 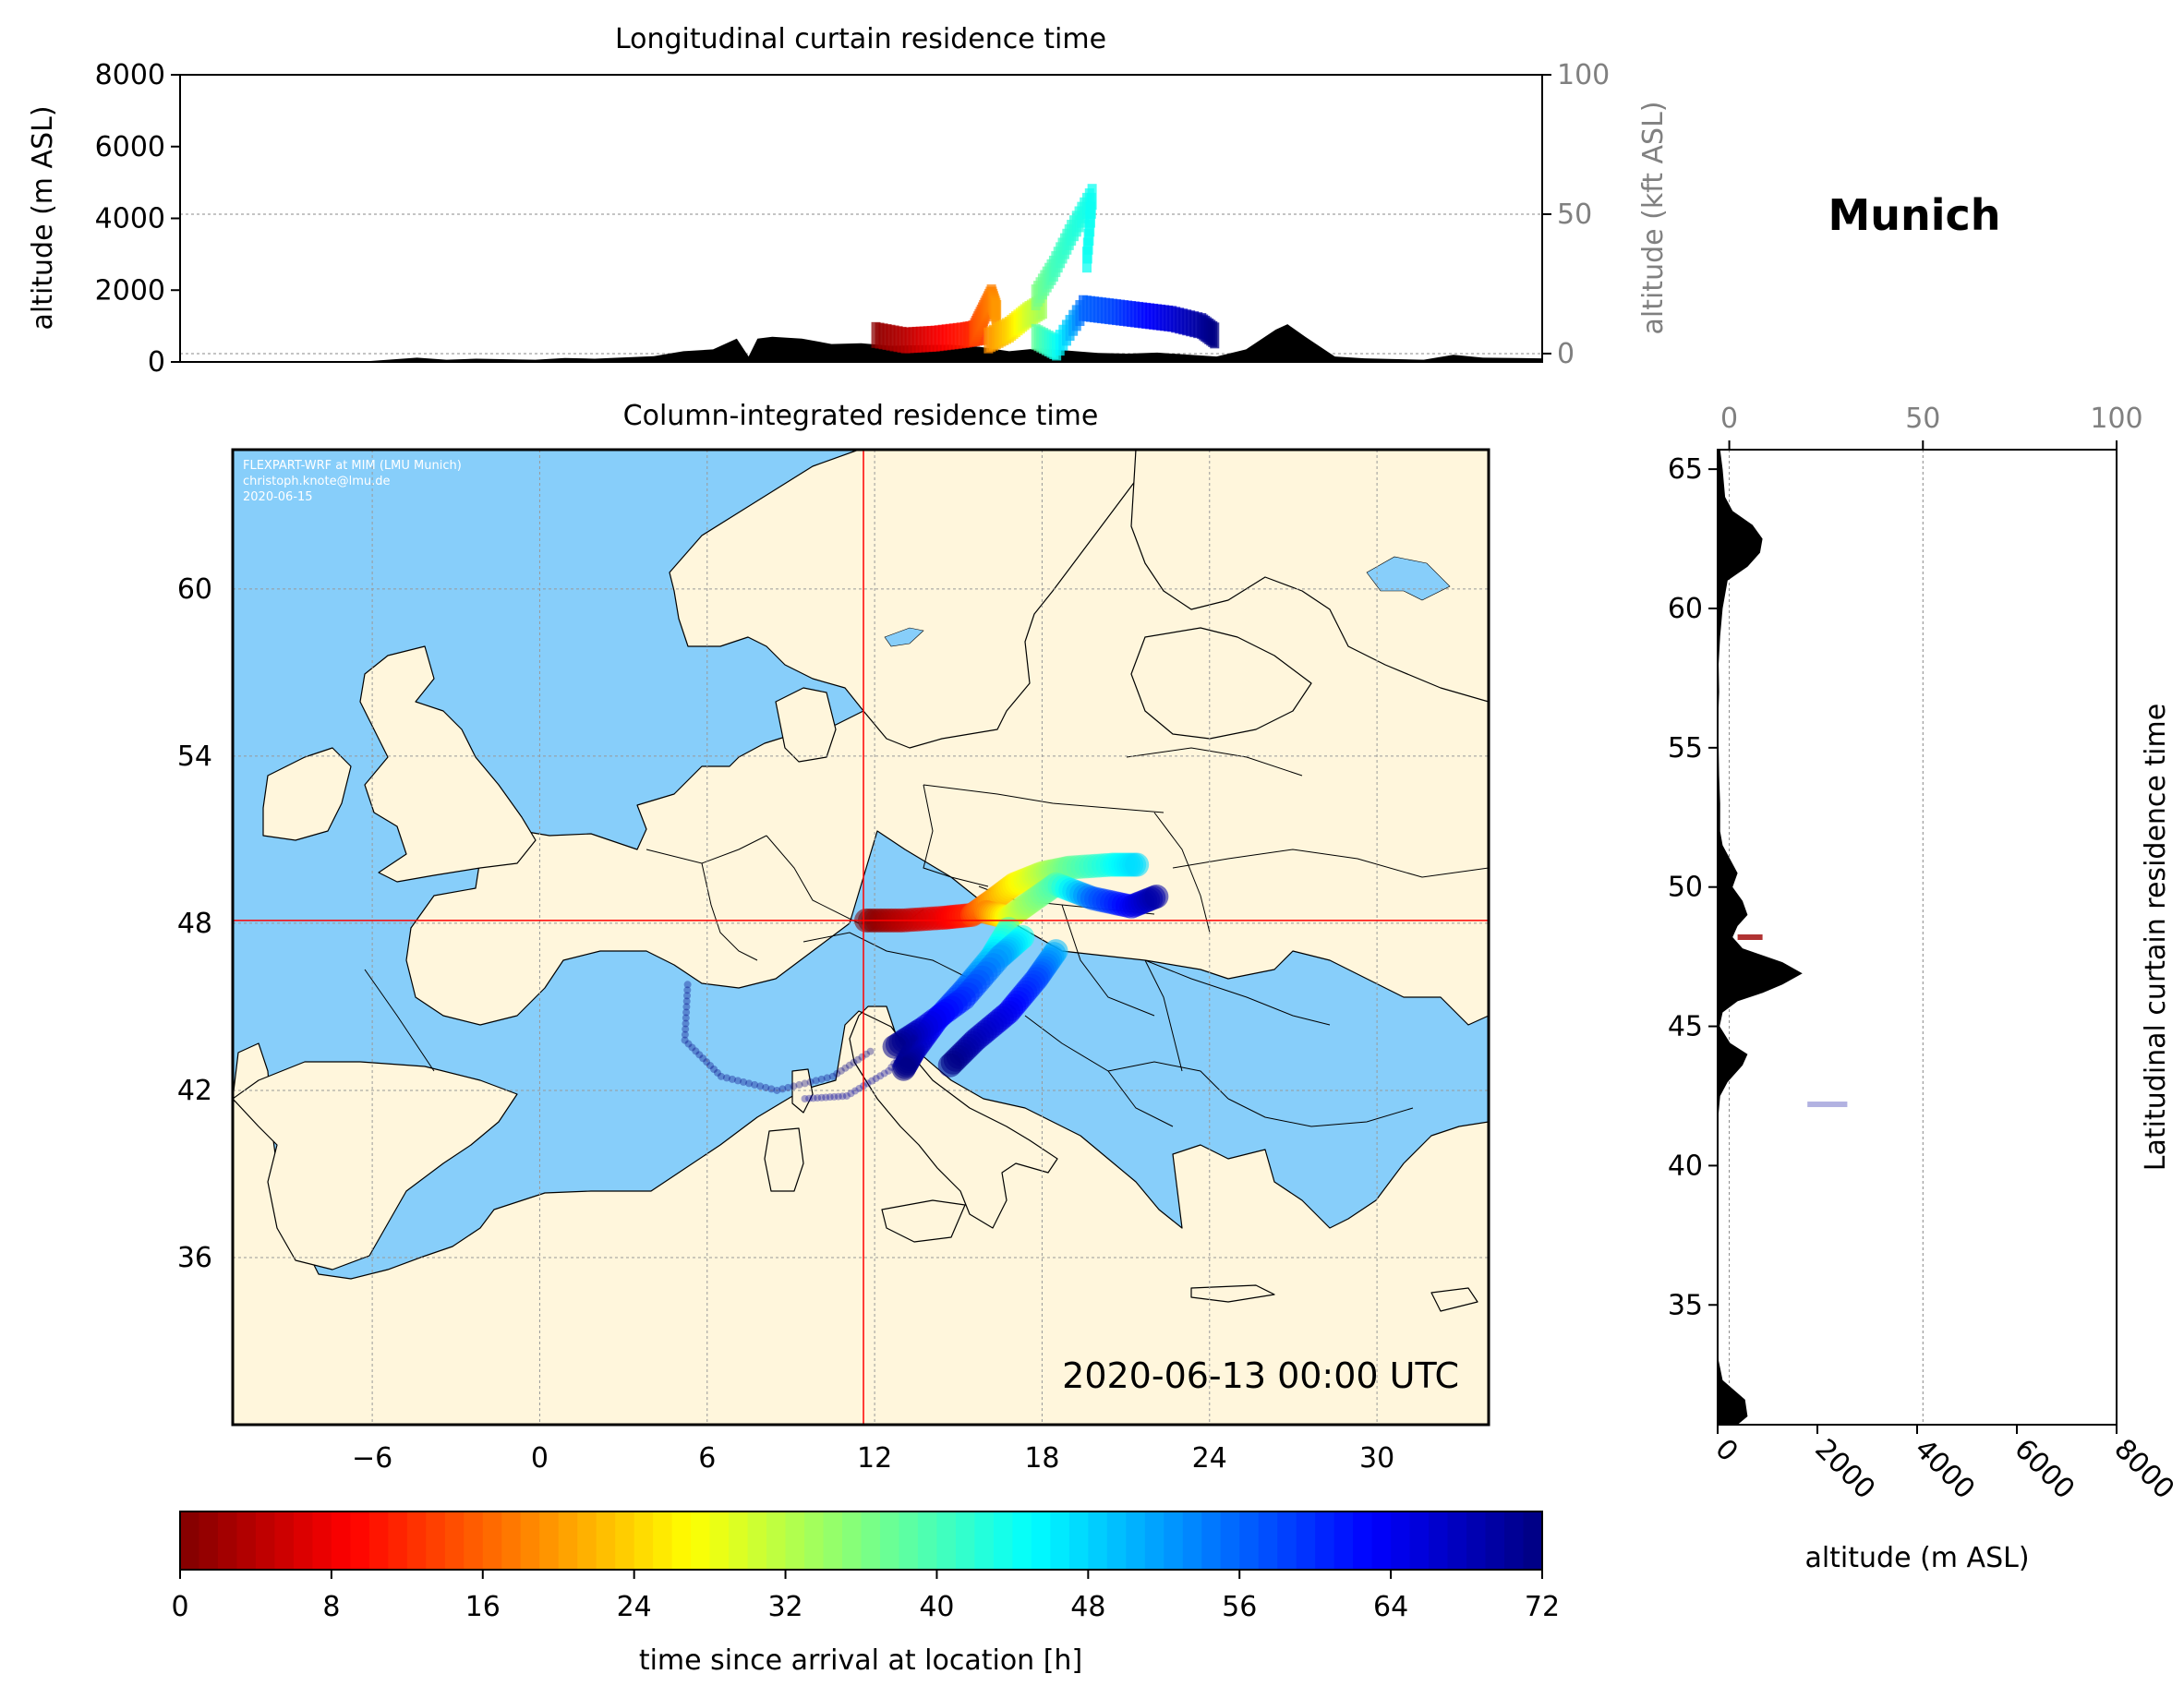 I want to click on top-residence-cell, so click(x=1215, y=335).